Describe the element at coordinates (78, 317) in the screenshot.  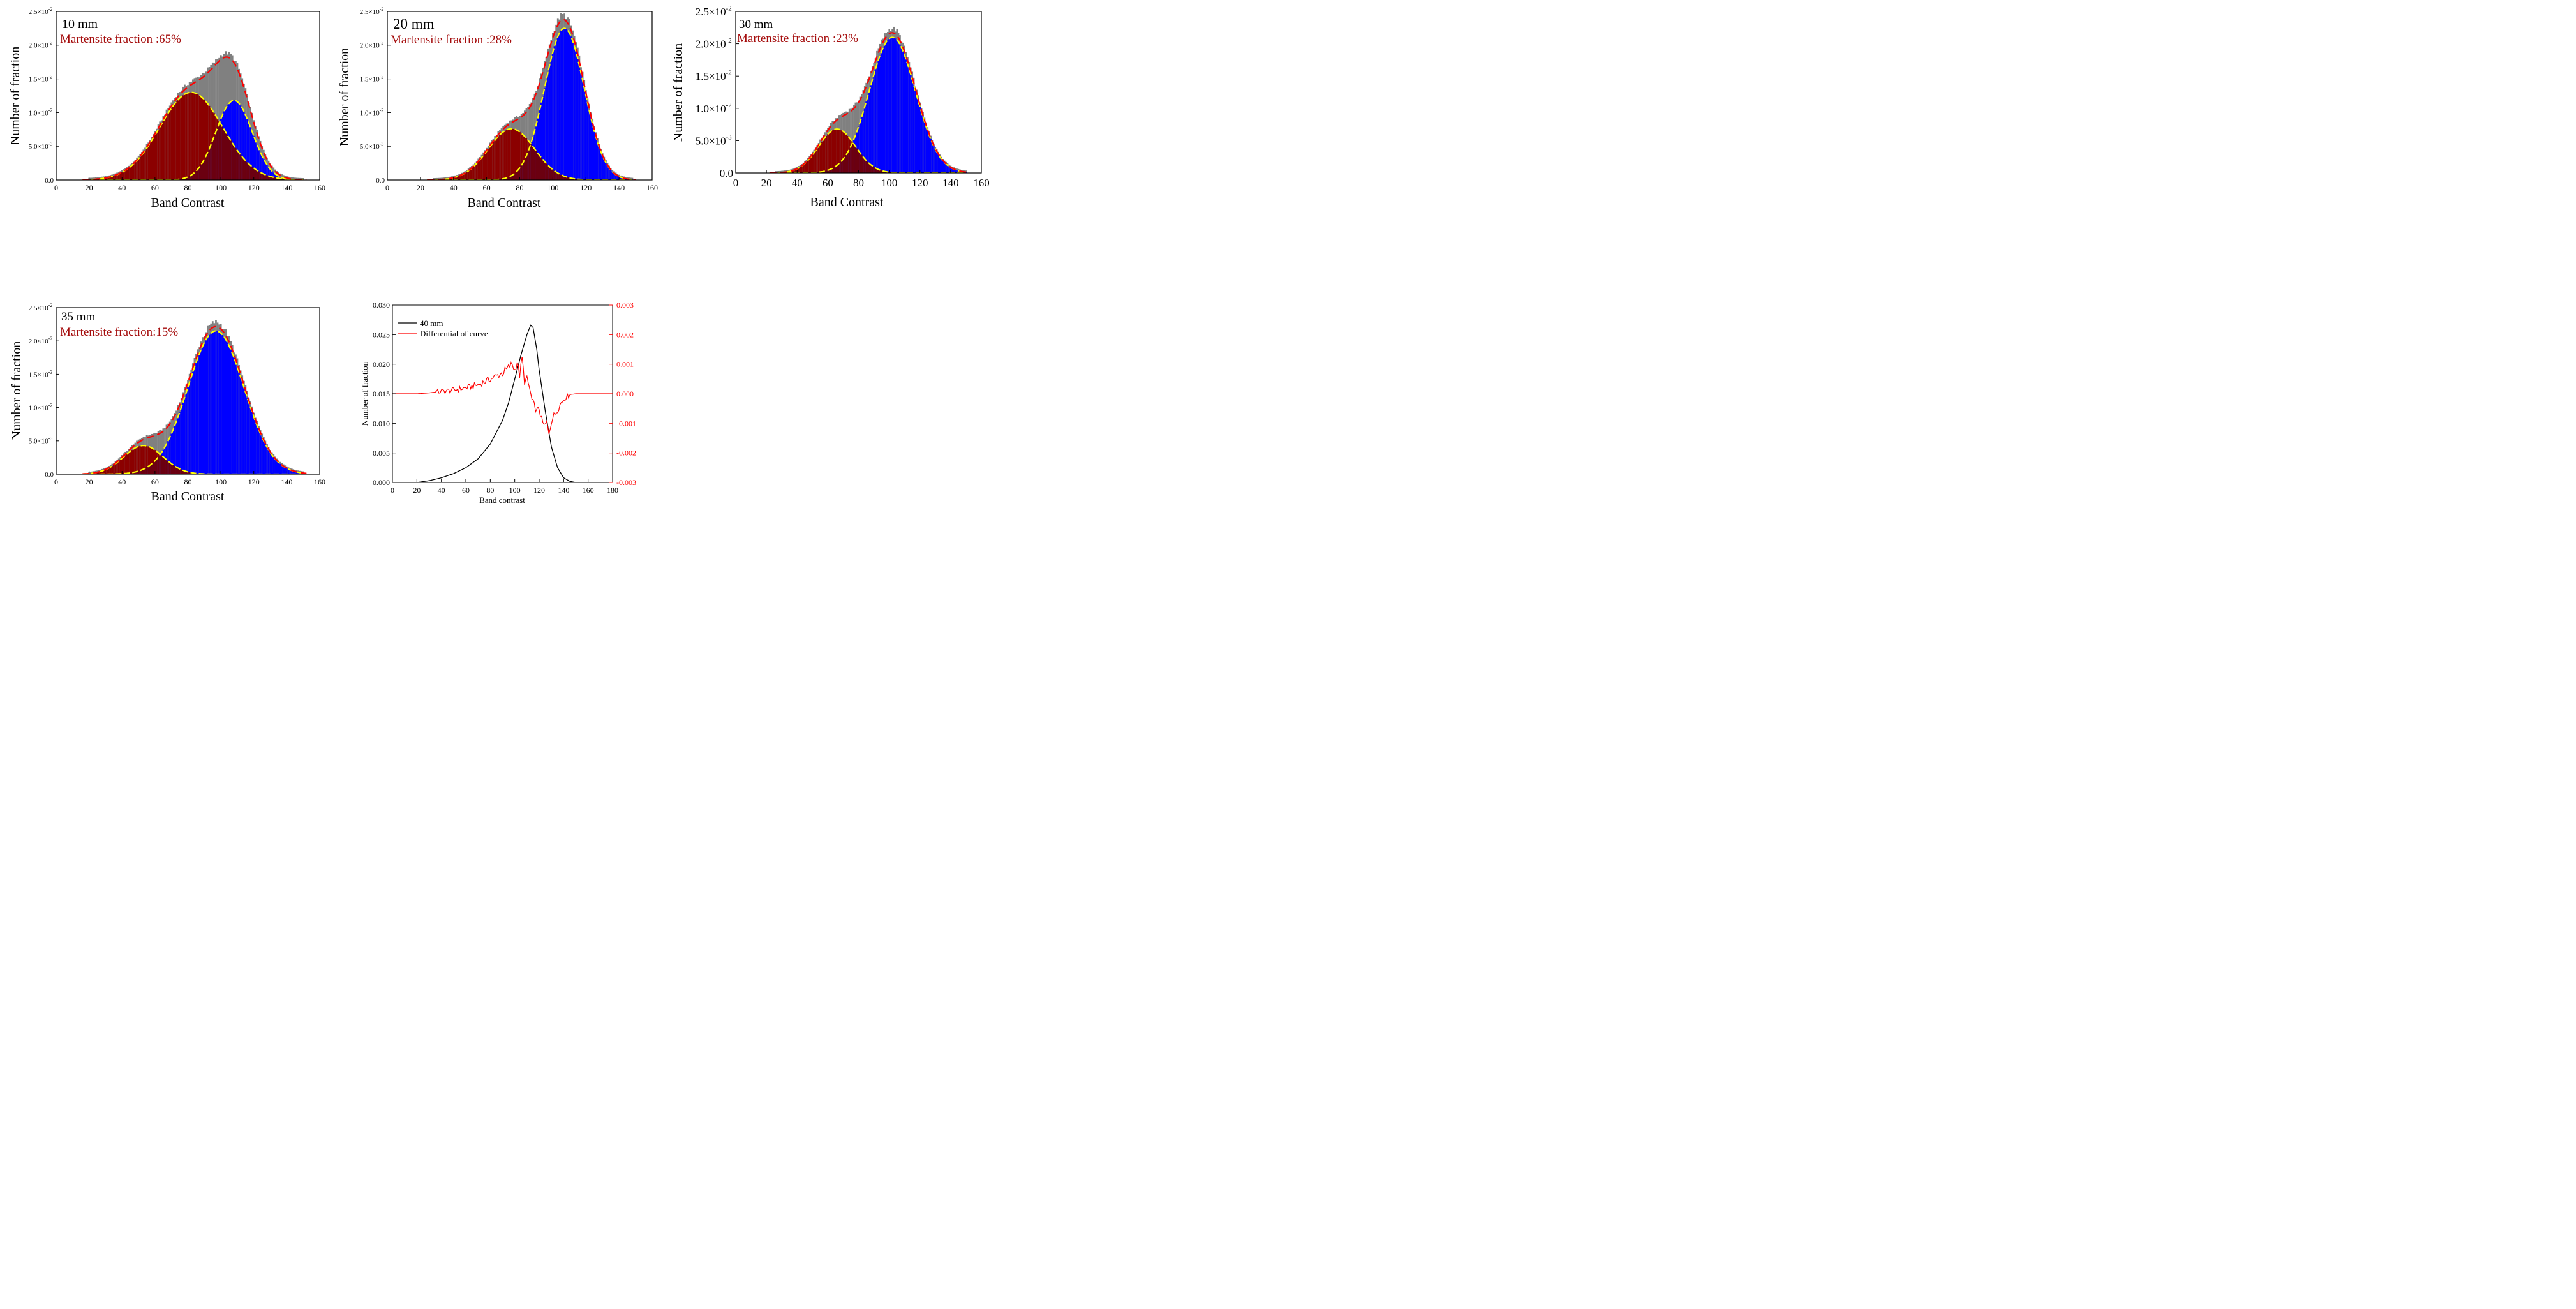
I see `panel-label: 35 mm` at that location.